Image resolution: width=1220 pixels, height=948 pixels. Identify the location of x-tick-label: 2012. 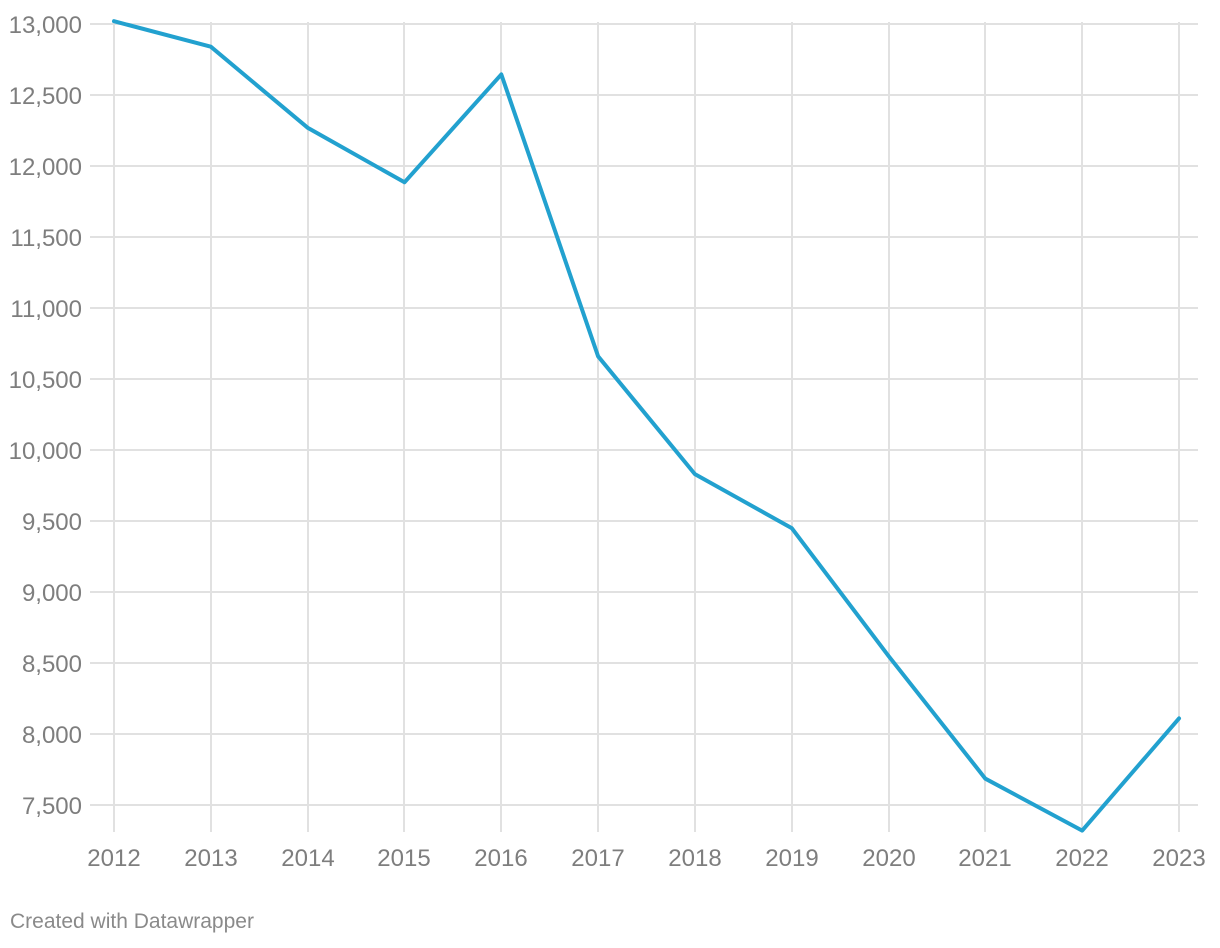
(113, 858).